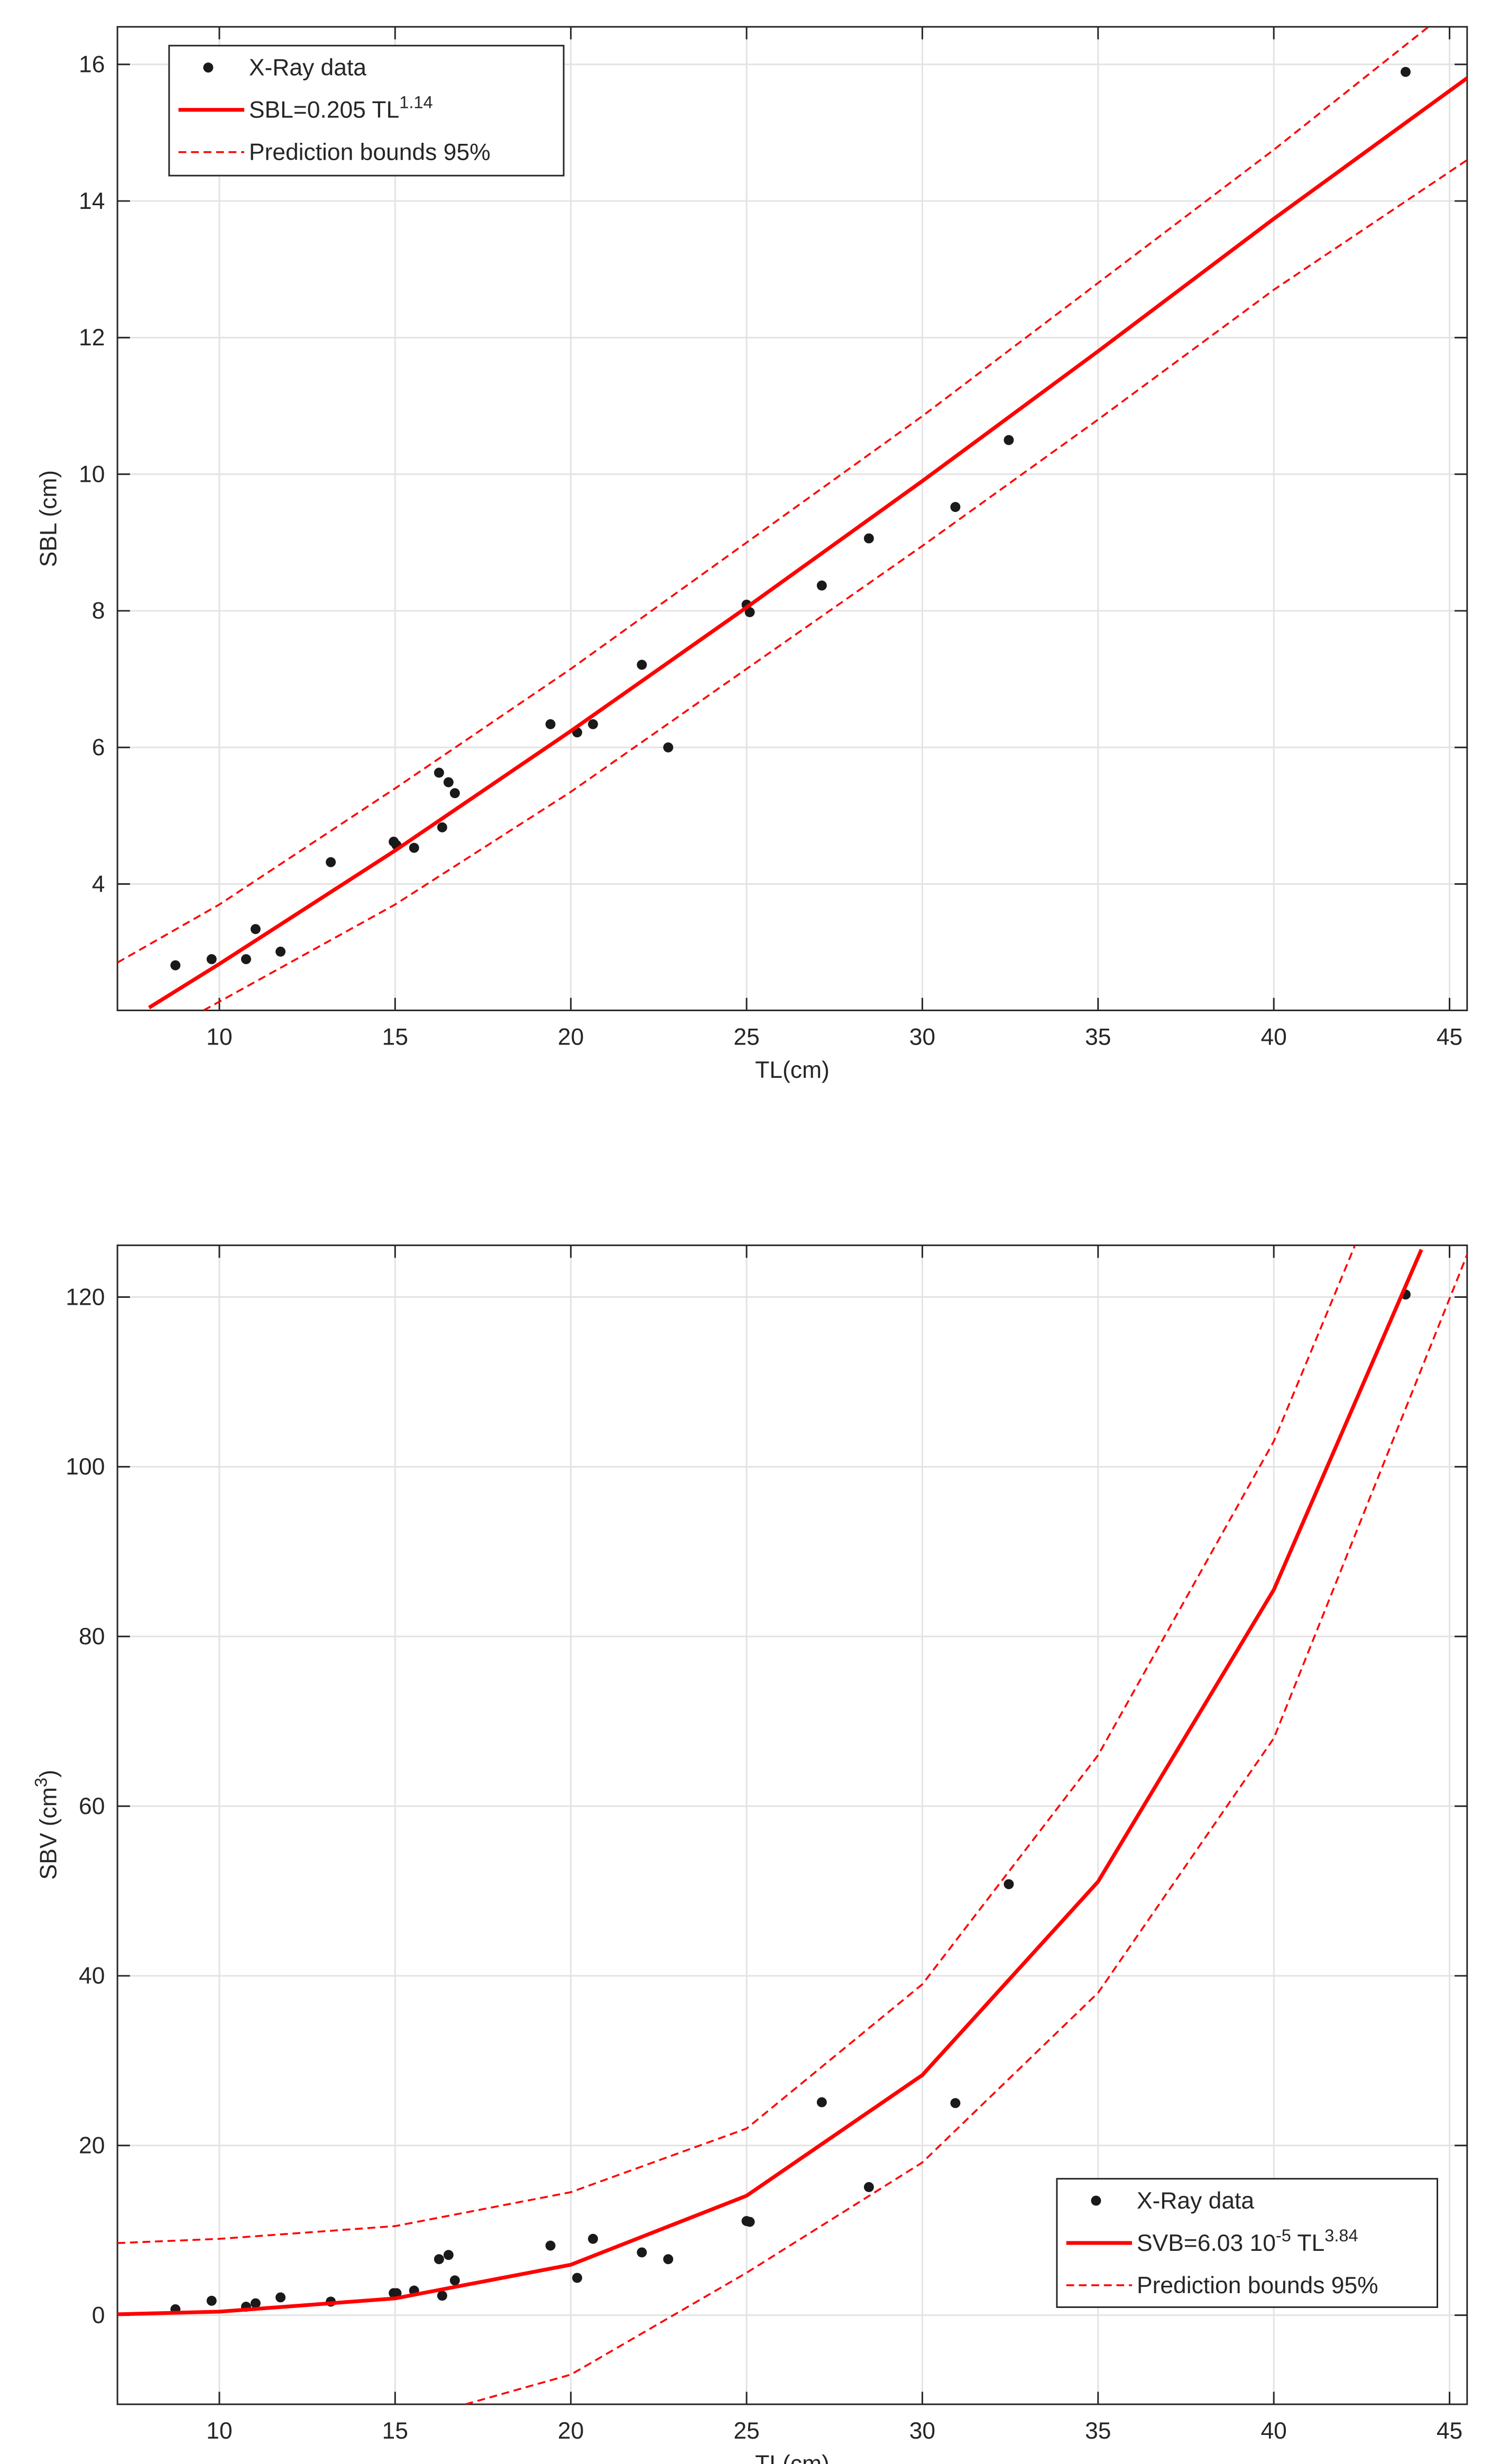  Describe the element at coordinates (49, 518) in the screenshot. I see `y-axis-label-part: SBL (cm)` at that location.